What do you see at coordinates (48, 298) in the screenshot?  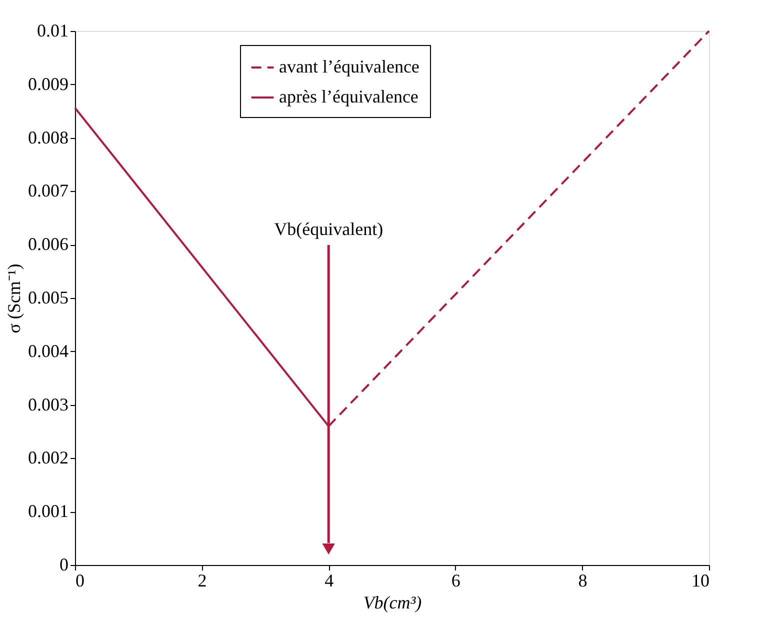 I see `y-tick-label: 0.005` at bounding box center [48, 298].